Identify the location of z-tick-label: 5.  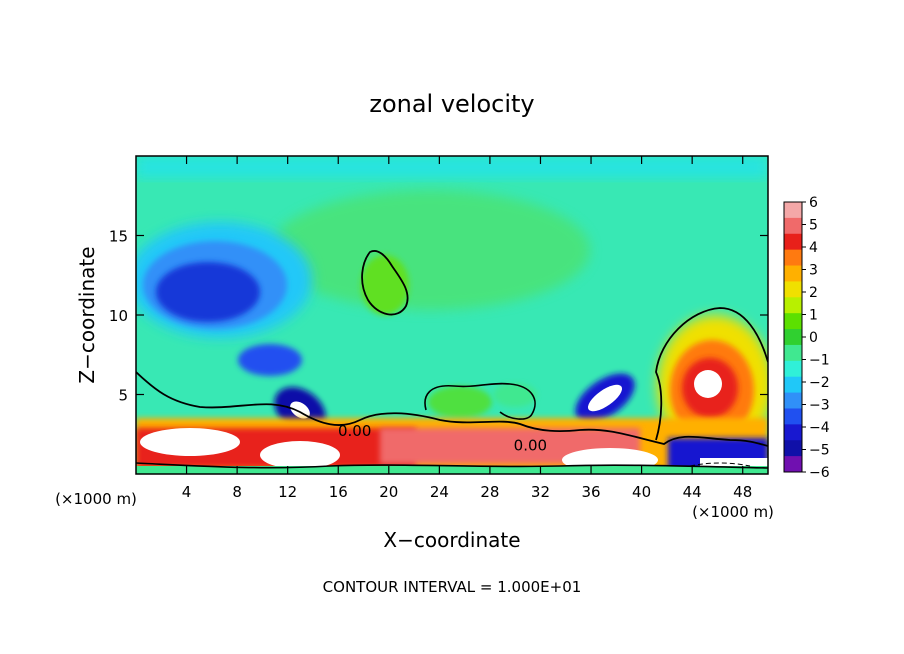
(123, 396).